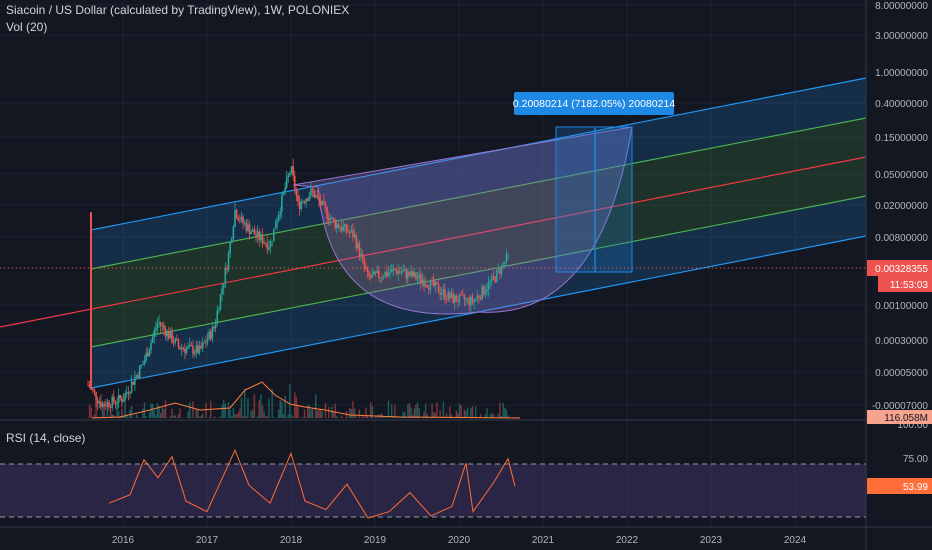 The width and height of the screenshot is (932, 550). What do you see at coordinates (459, 540) in the screenshot?
I see `time-tick-label: 2020` at bounding box center [459, 540].